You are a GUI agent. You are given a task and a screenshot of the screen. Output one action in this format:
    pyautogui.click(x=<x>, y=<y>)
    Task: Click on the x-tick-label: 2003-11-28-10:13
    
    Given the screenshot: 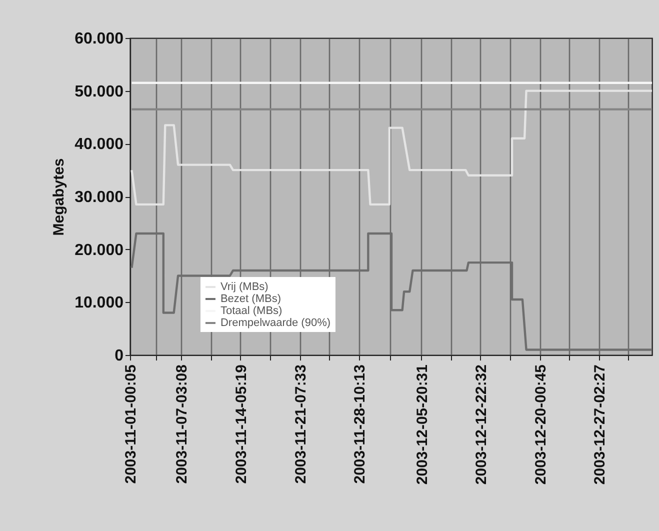 What is the action you would take?
    pyautogui.click(x=360, y=424)
    